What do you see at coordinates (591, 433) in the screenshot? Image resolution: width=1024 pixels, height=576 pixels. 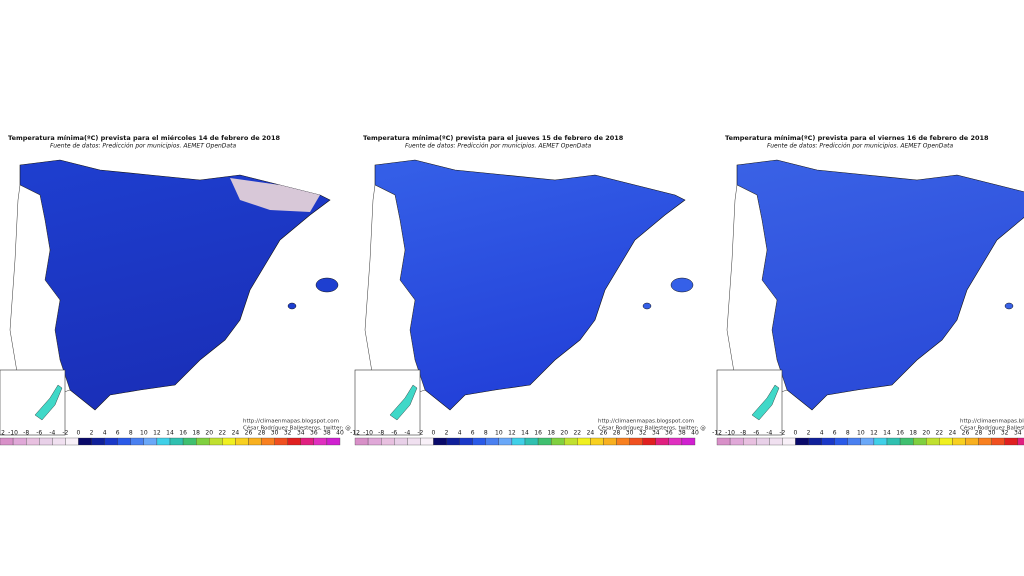 I see `legend-label: 24` at bounding box center [591, 433].